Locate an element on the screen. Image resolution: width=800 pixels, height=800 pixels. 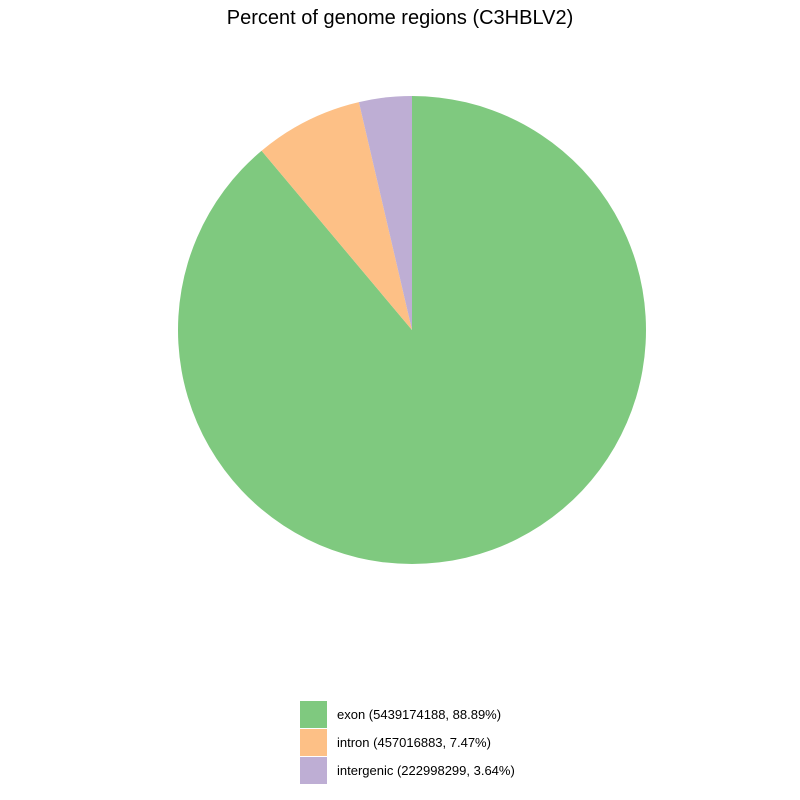
pie-slice-intergenic is located at coordinates (385, 213).